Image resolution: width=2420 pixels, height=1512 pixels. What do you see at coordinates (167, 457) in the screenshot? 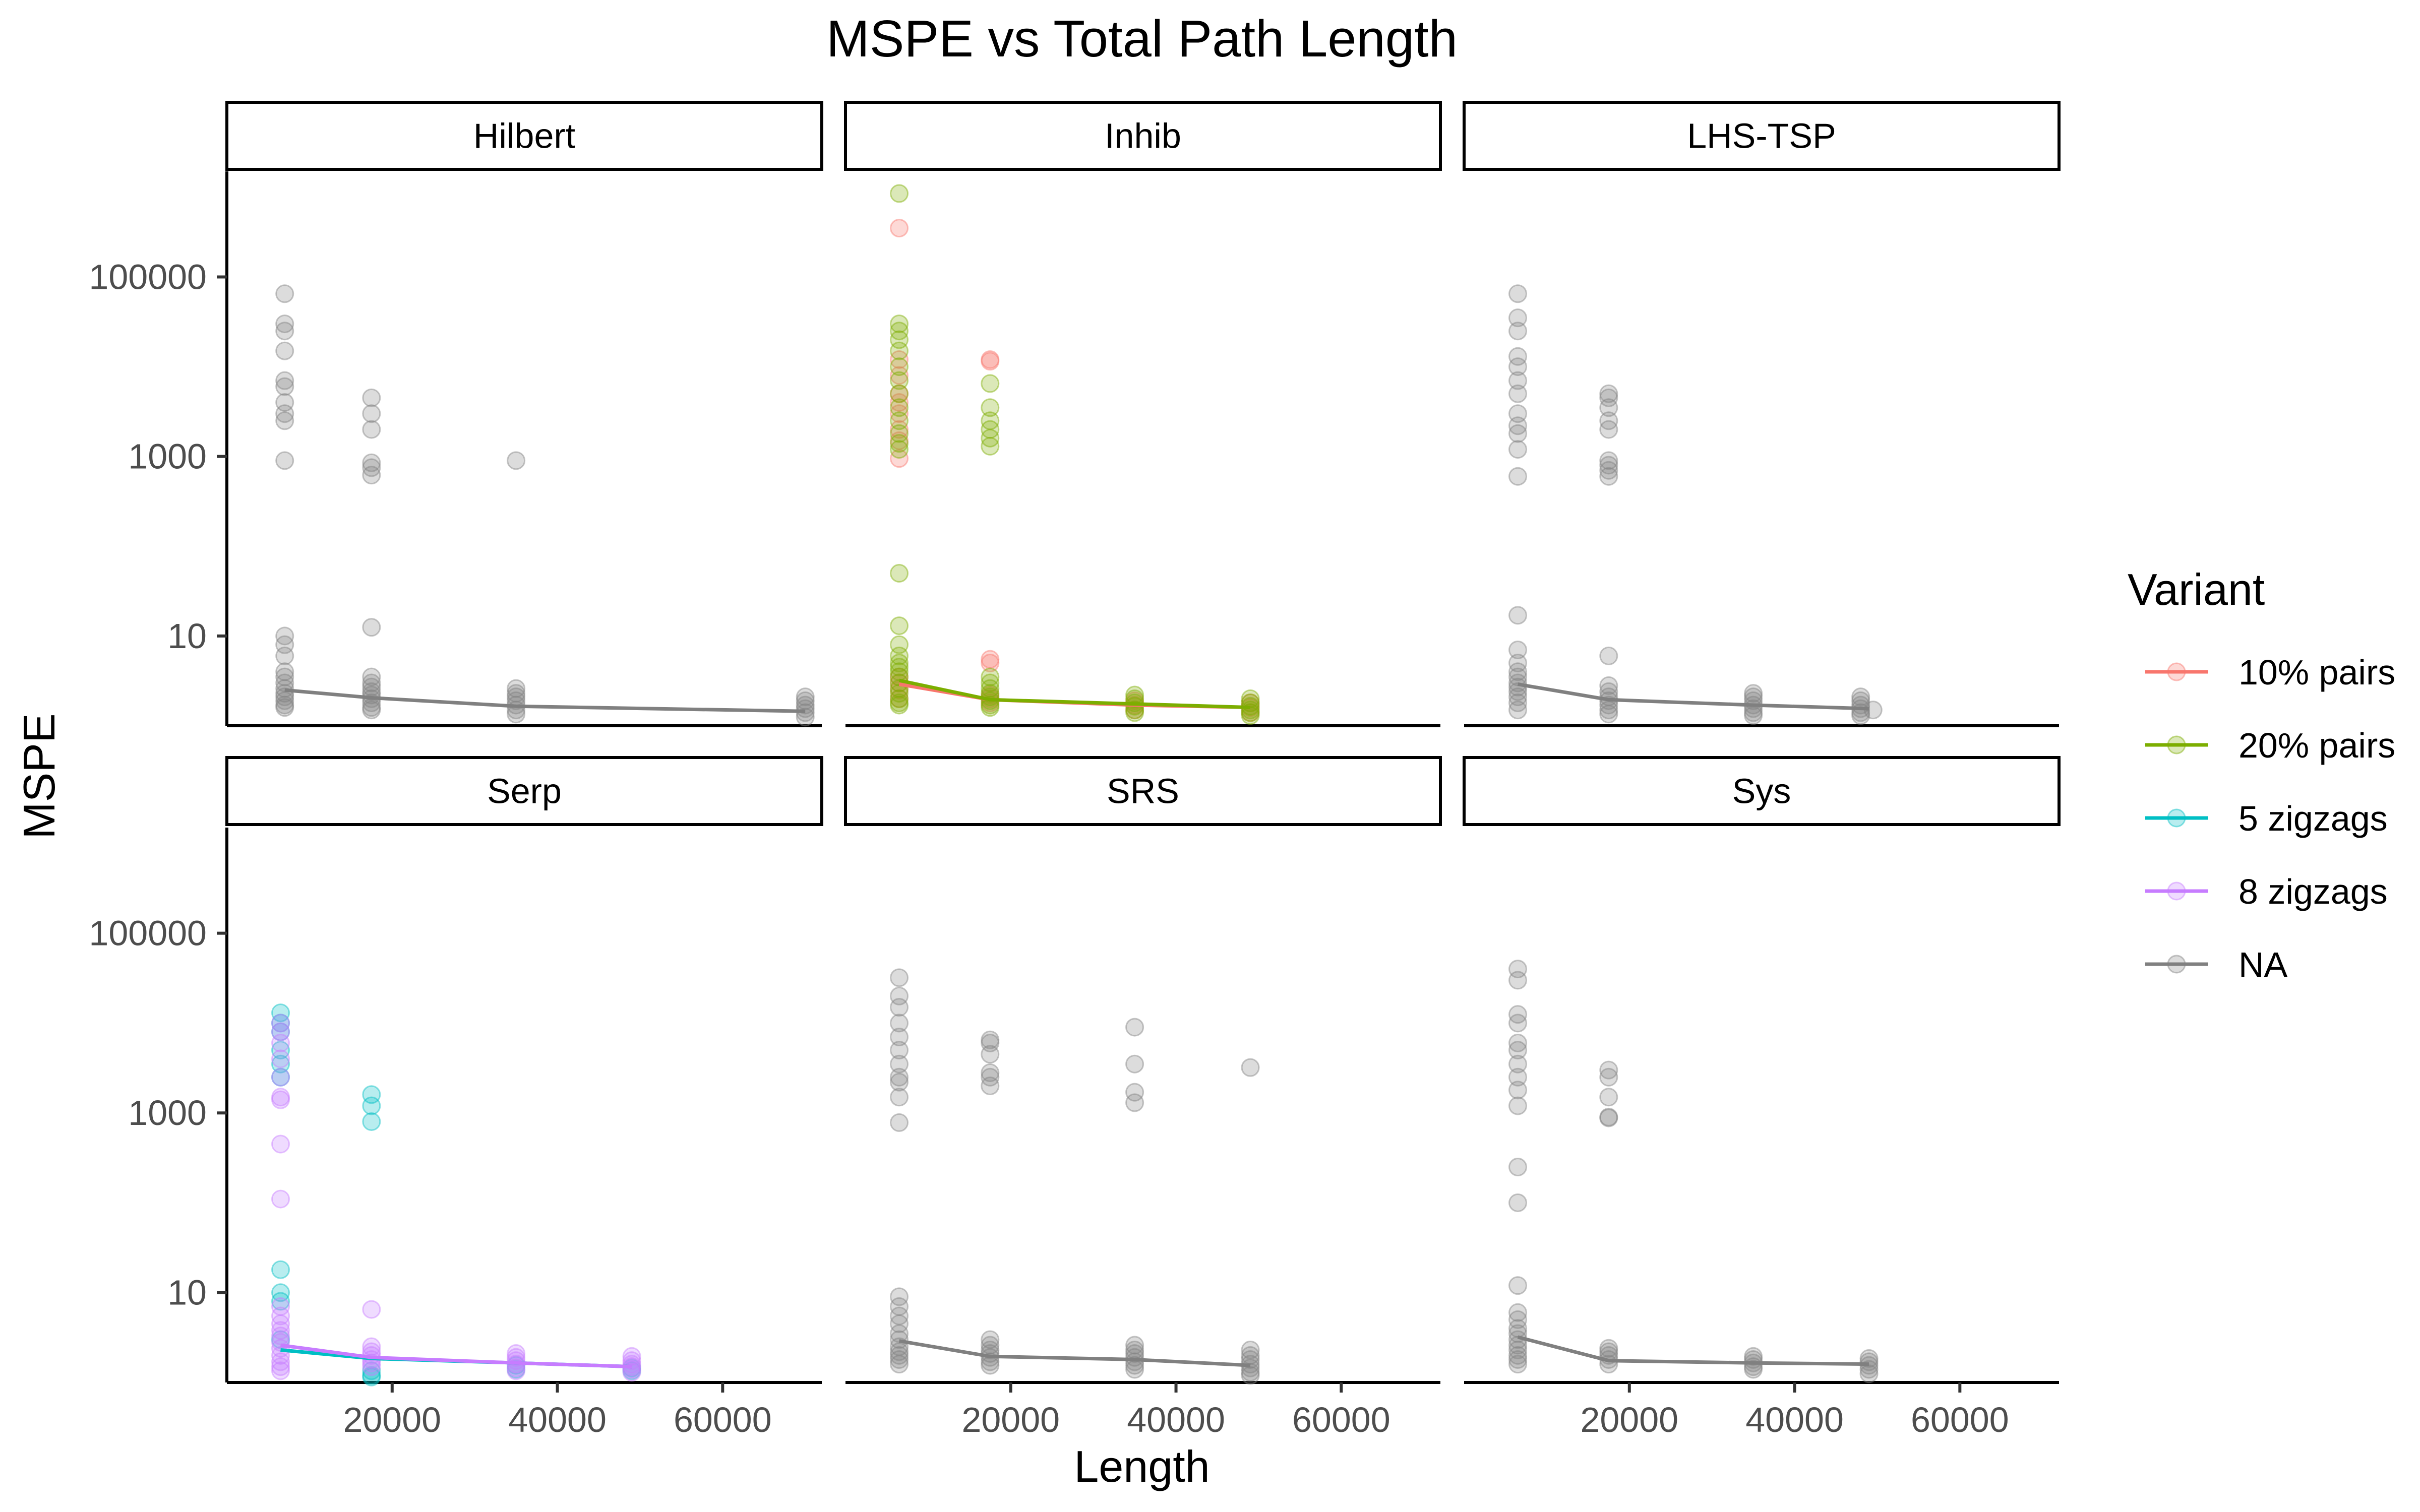
I see `y-tick-label: 1000` at bounding box center [167, 457].